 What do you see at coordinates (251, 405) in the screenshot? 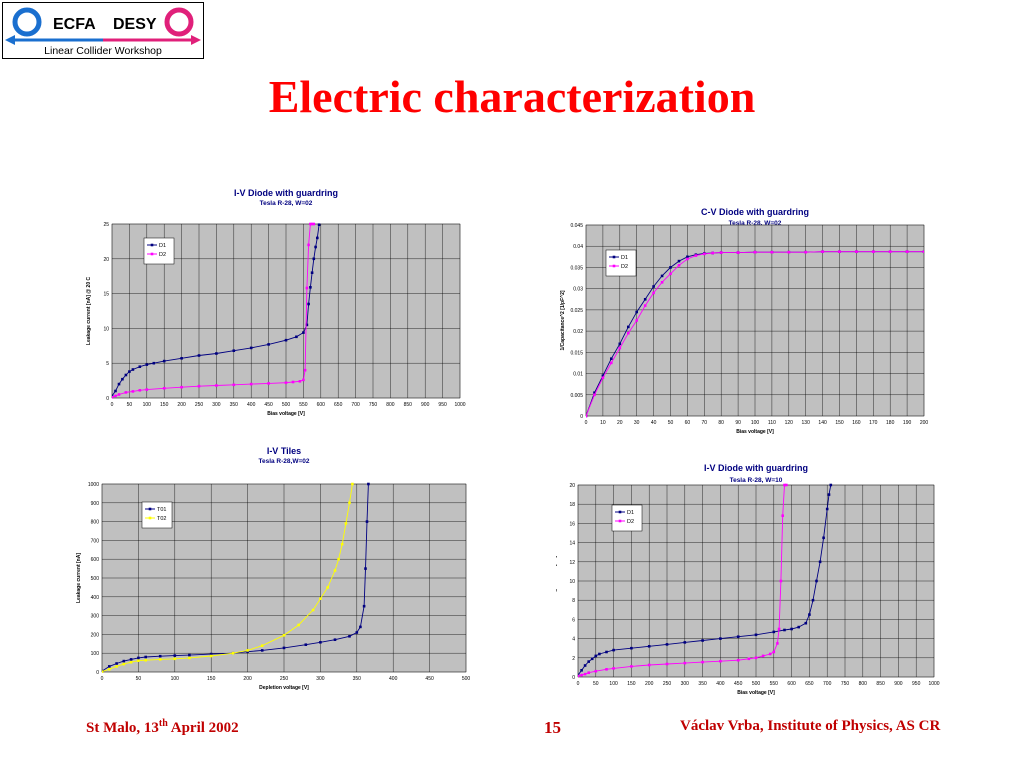
I see `x-tick-label: 400` at bounding box center [251, 405].